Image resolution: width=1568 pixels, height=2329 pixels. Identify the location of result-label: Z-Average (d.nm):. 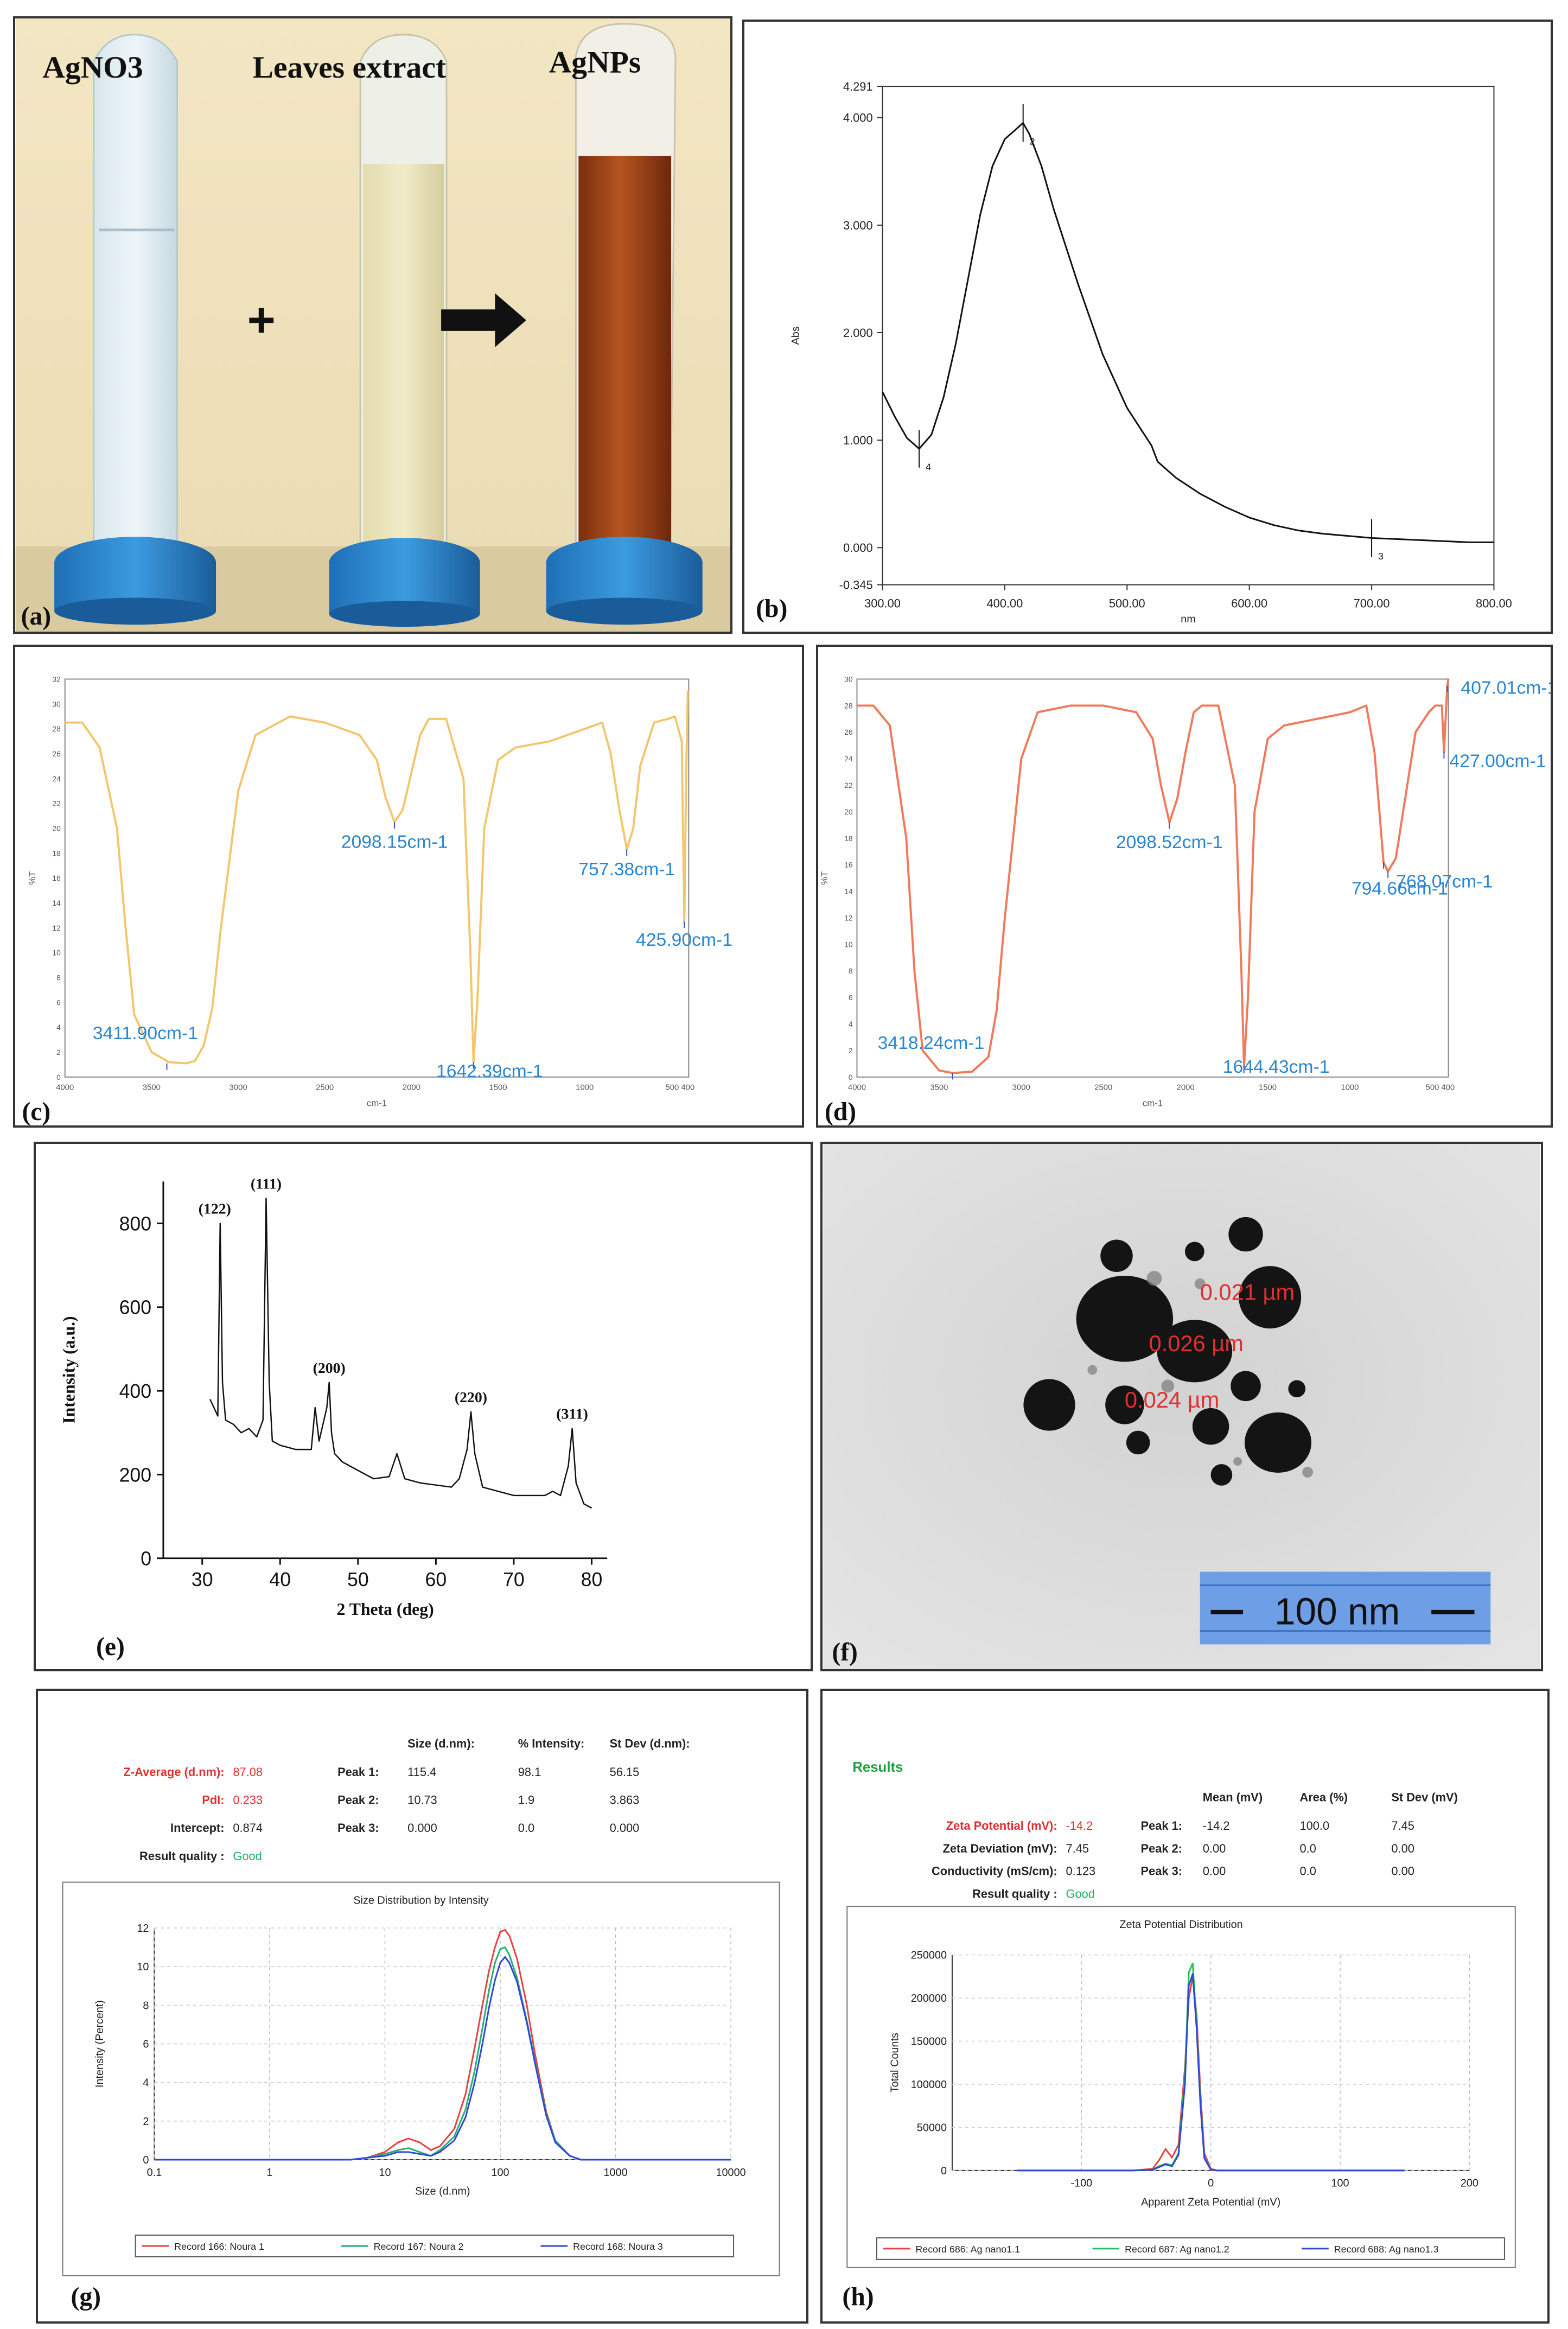
(174, 1772).